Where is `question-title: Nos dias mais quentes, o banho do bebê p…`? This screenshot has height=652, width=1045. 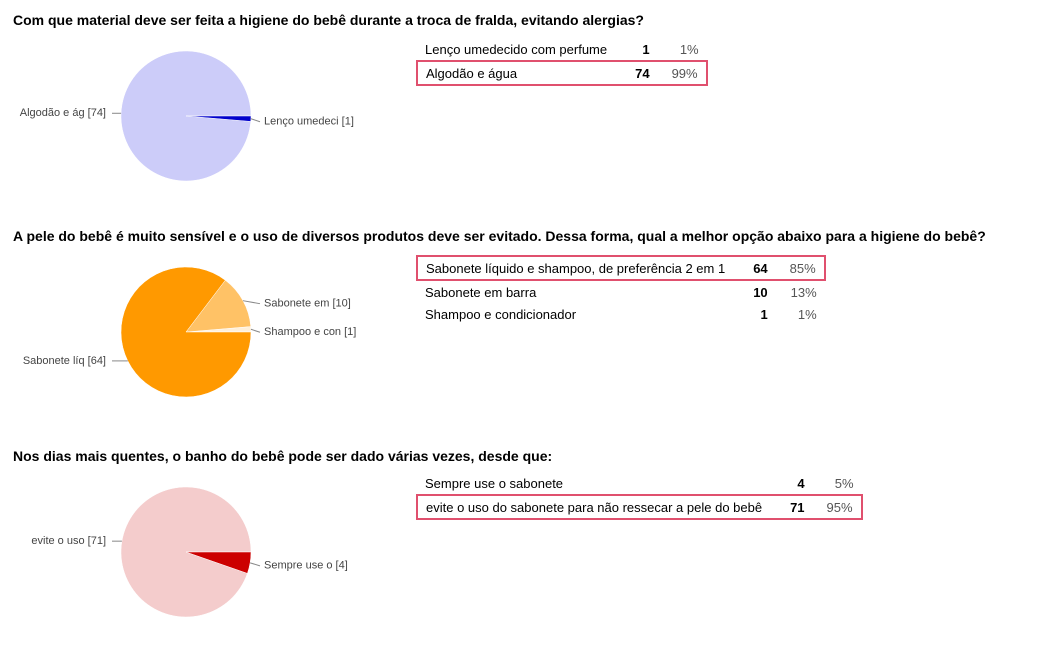
question-title: Nos dias mais quentes, o banho do bebê p… is located at coordinates (283, 456).